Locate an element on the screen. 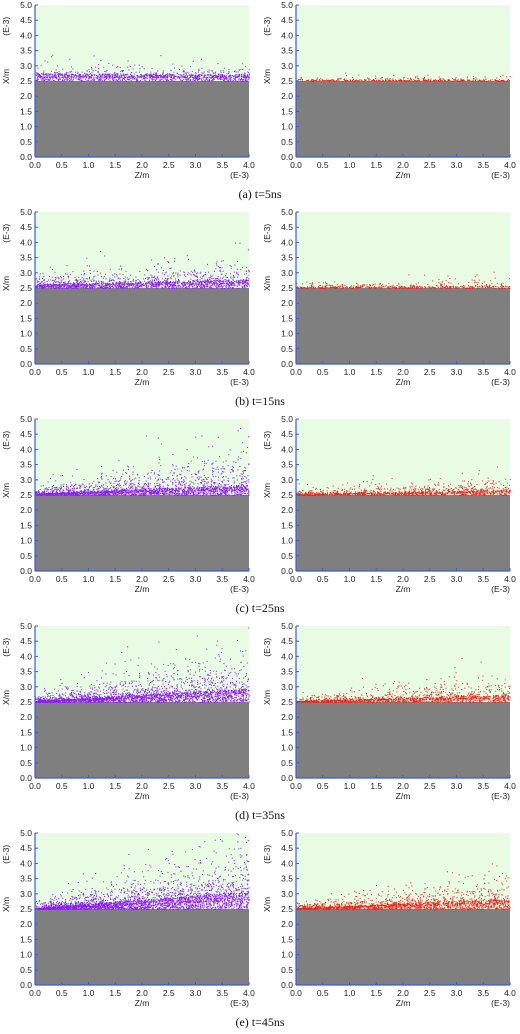 The image size is (520, 1034). substrate-region is located at coordinates (403, 326).